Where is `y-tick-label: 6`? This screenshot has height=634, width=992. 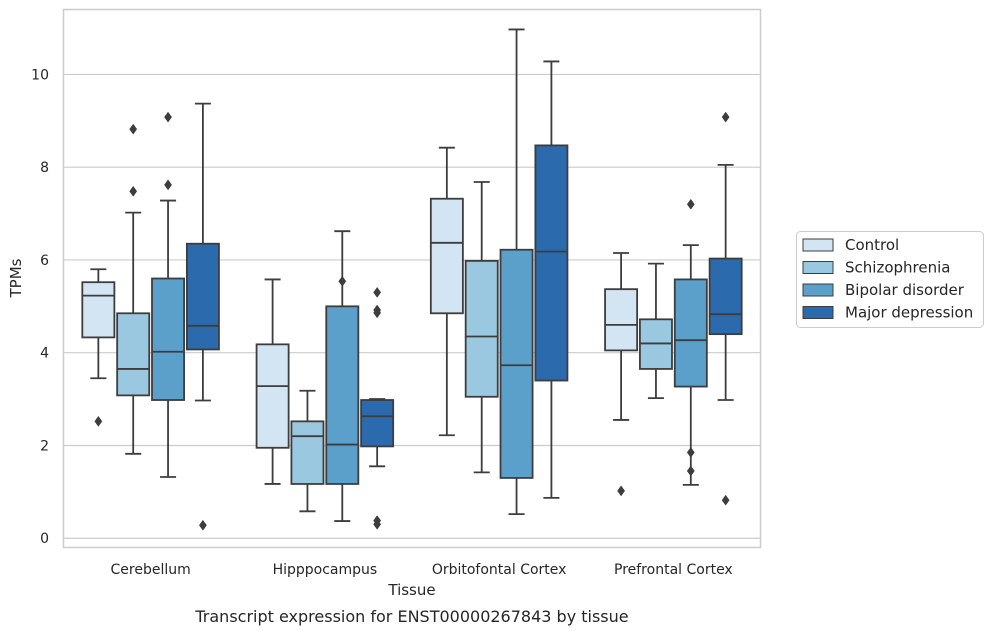 y-tick-label: 6 is located at coordinates (44, 261).